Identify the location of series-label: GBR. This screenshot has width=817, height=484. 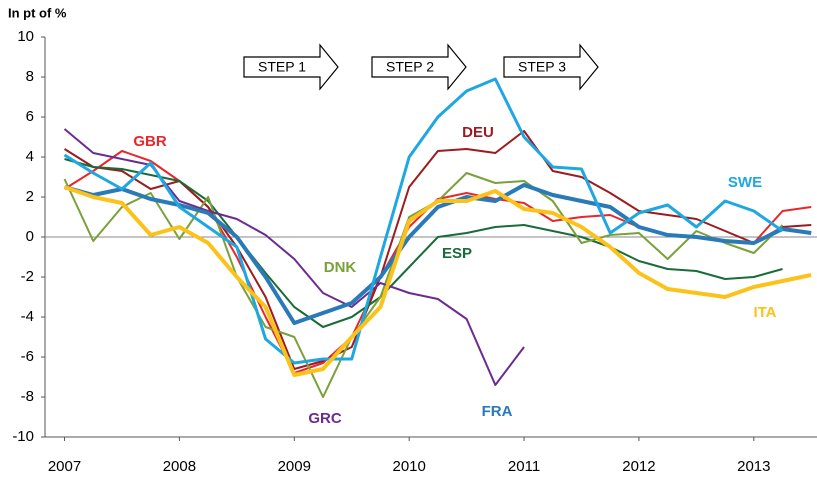
(150, 141).